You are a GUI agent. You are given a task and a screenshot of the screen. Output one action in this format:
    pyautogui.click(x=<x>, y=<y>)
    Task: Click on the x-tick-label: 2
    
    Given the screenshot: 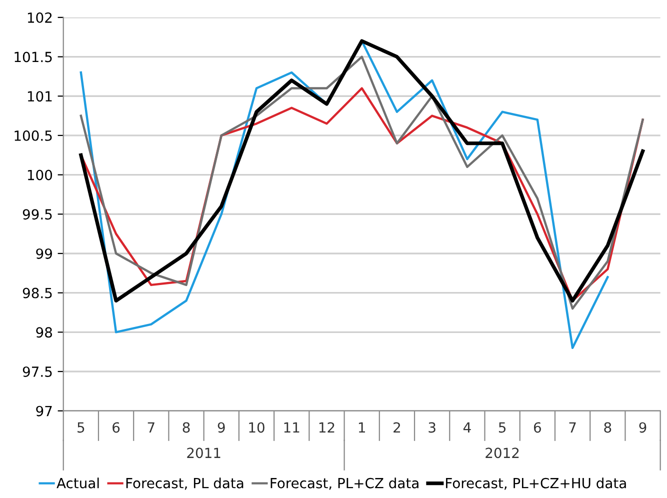 What is the action you would take?
    pyautogui.click(x=397, y=427)
    